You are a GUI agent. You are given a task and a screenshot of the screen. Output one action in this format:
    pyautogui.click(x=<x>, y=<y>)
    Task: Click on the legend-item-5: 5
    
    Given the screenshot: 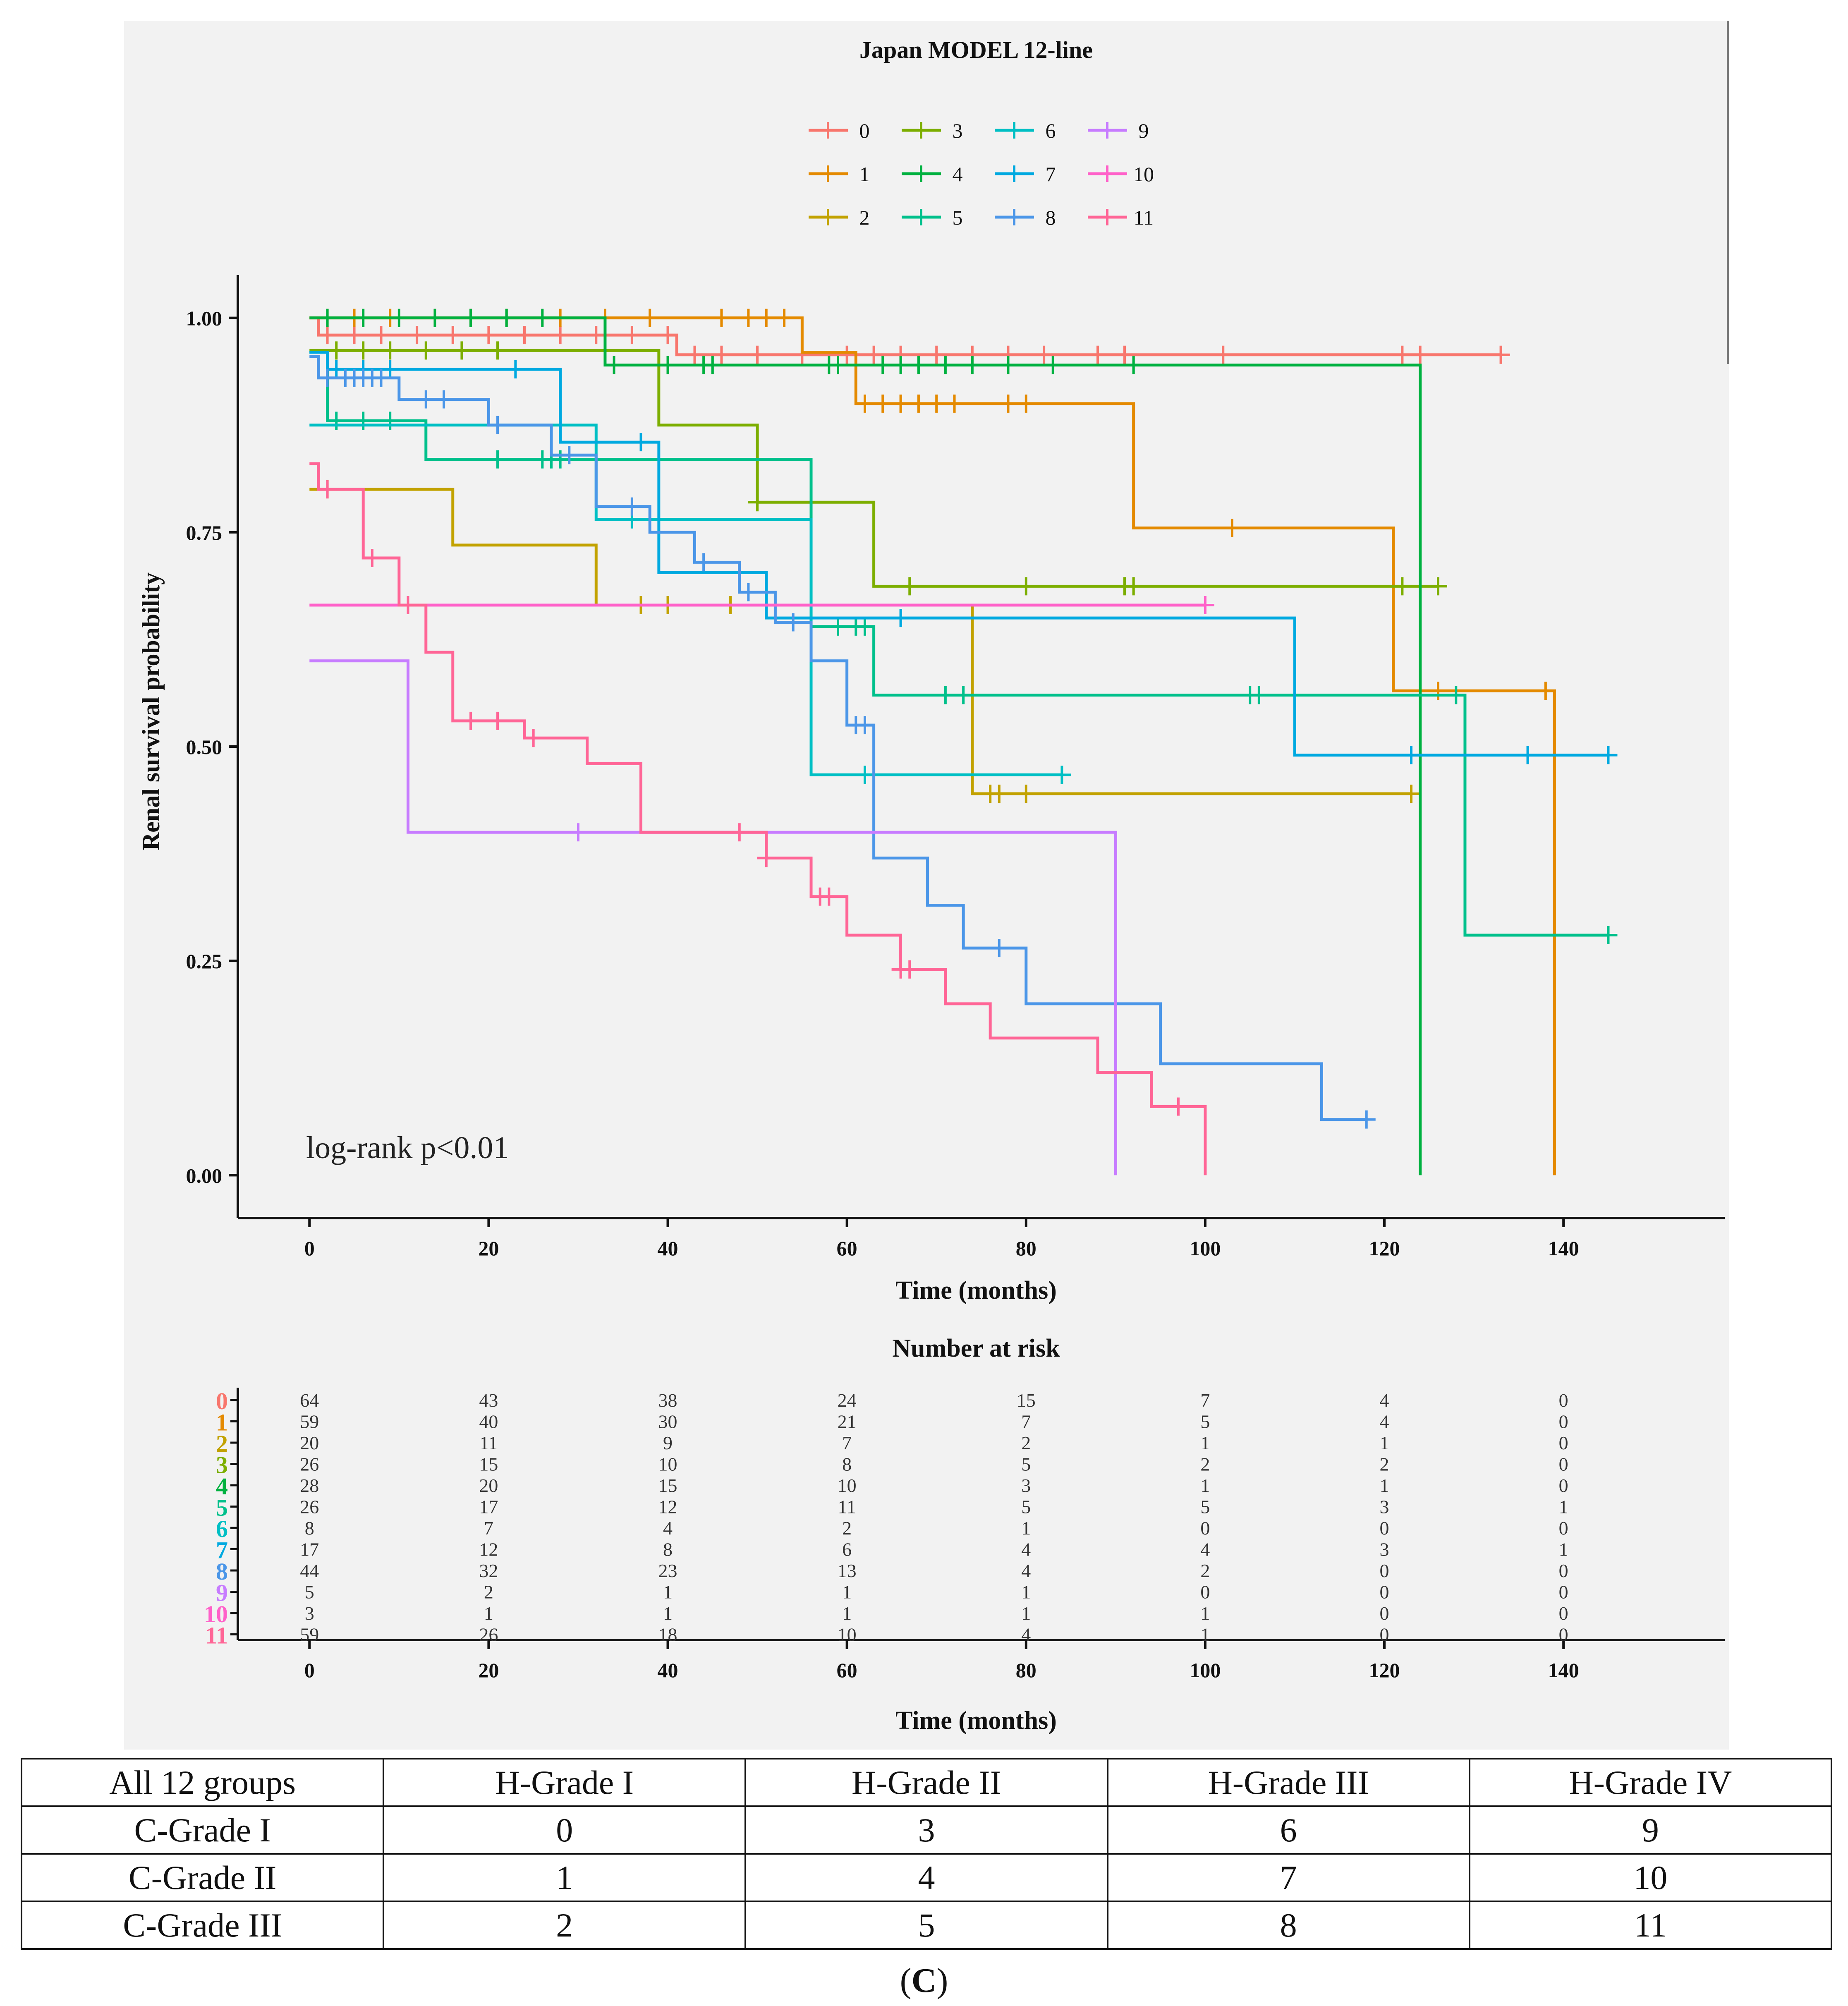 What is the action you would take?
    pyautogui.click(x=932, y=217)
    